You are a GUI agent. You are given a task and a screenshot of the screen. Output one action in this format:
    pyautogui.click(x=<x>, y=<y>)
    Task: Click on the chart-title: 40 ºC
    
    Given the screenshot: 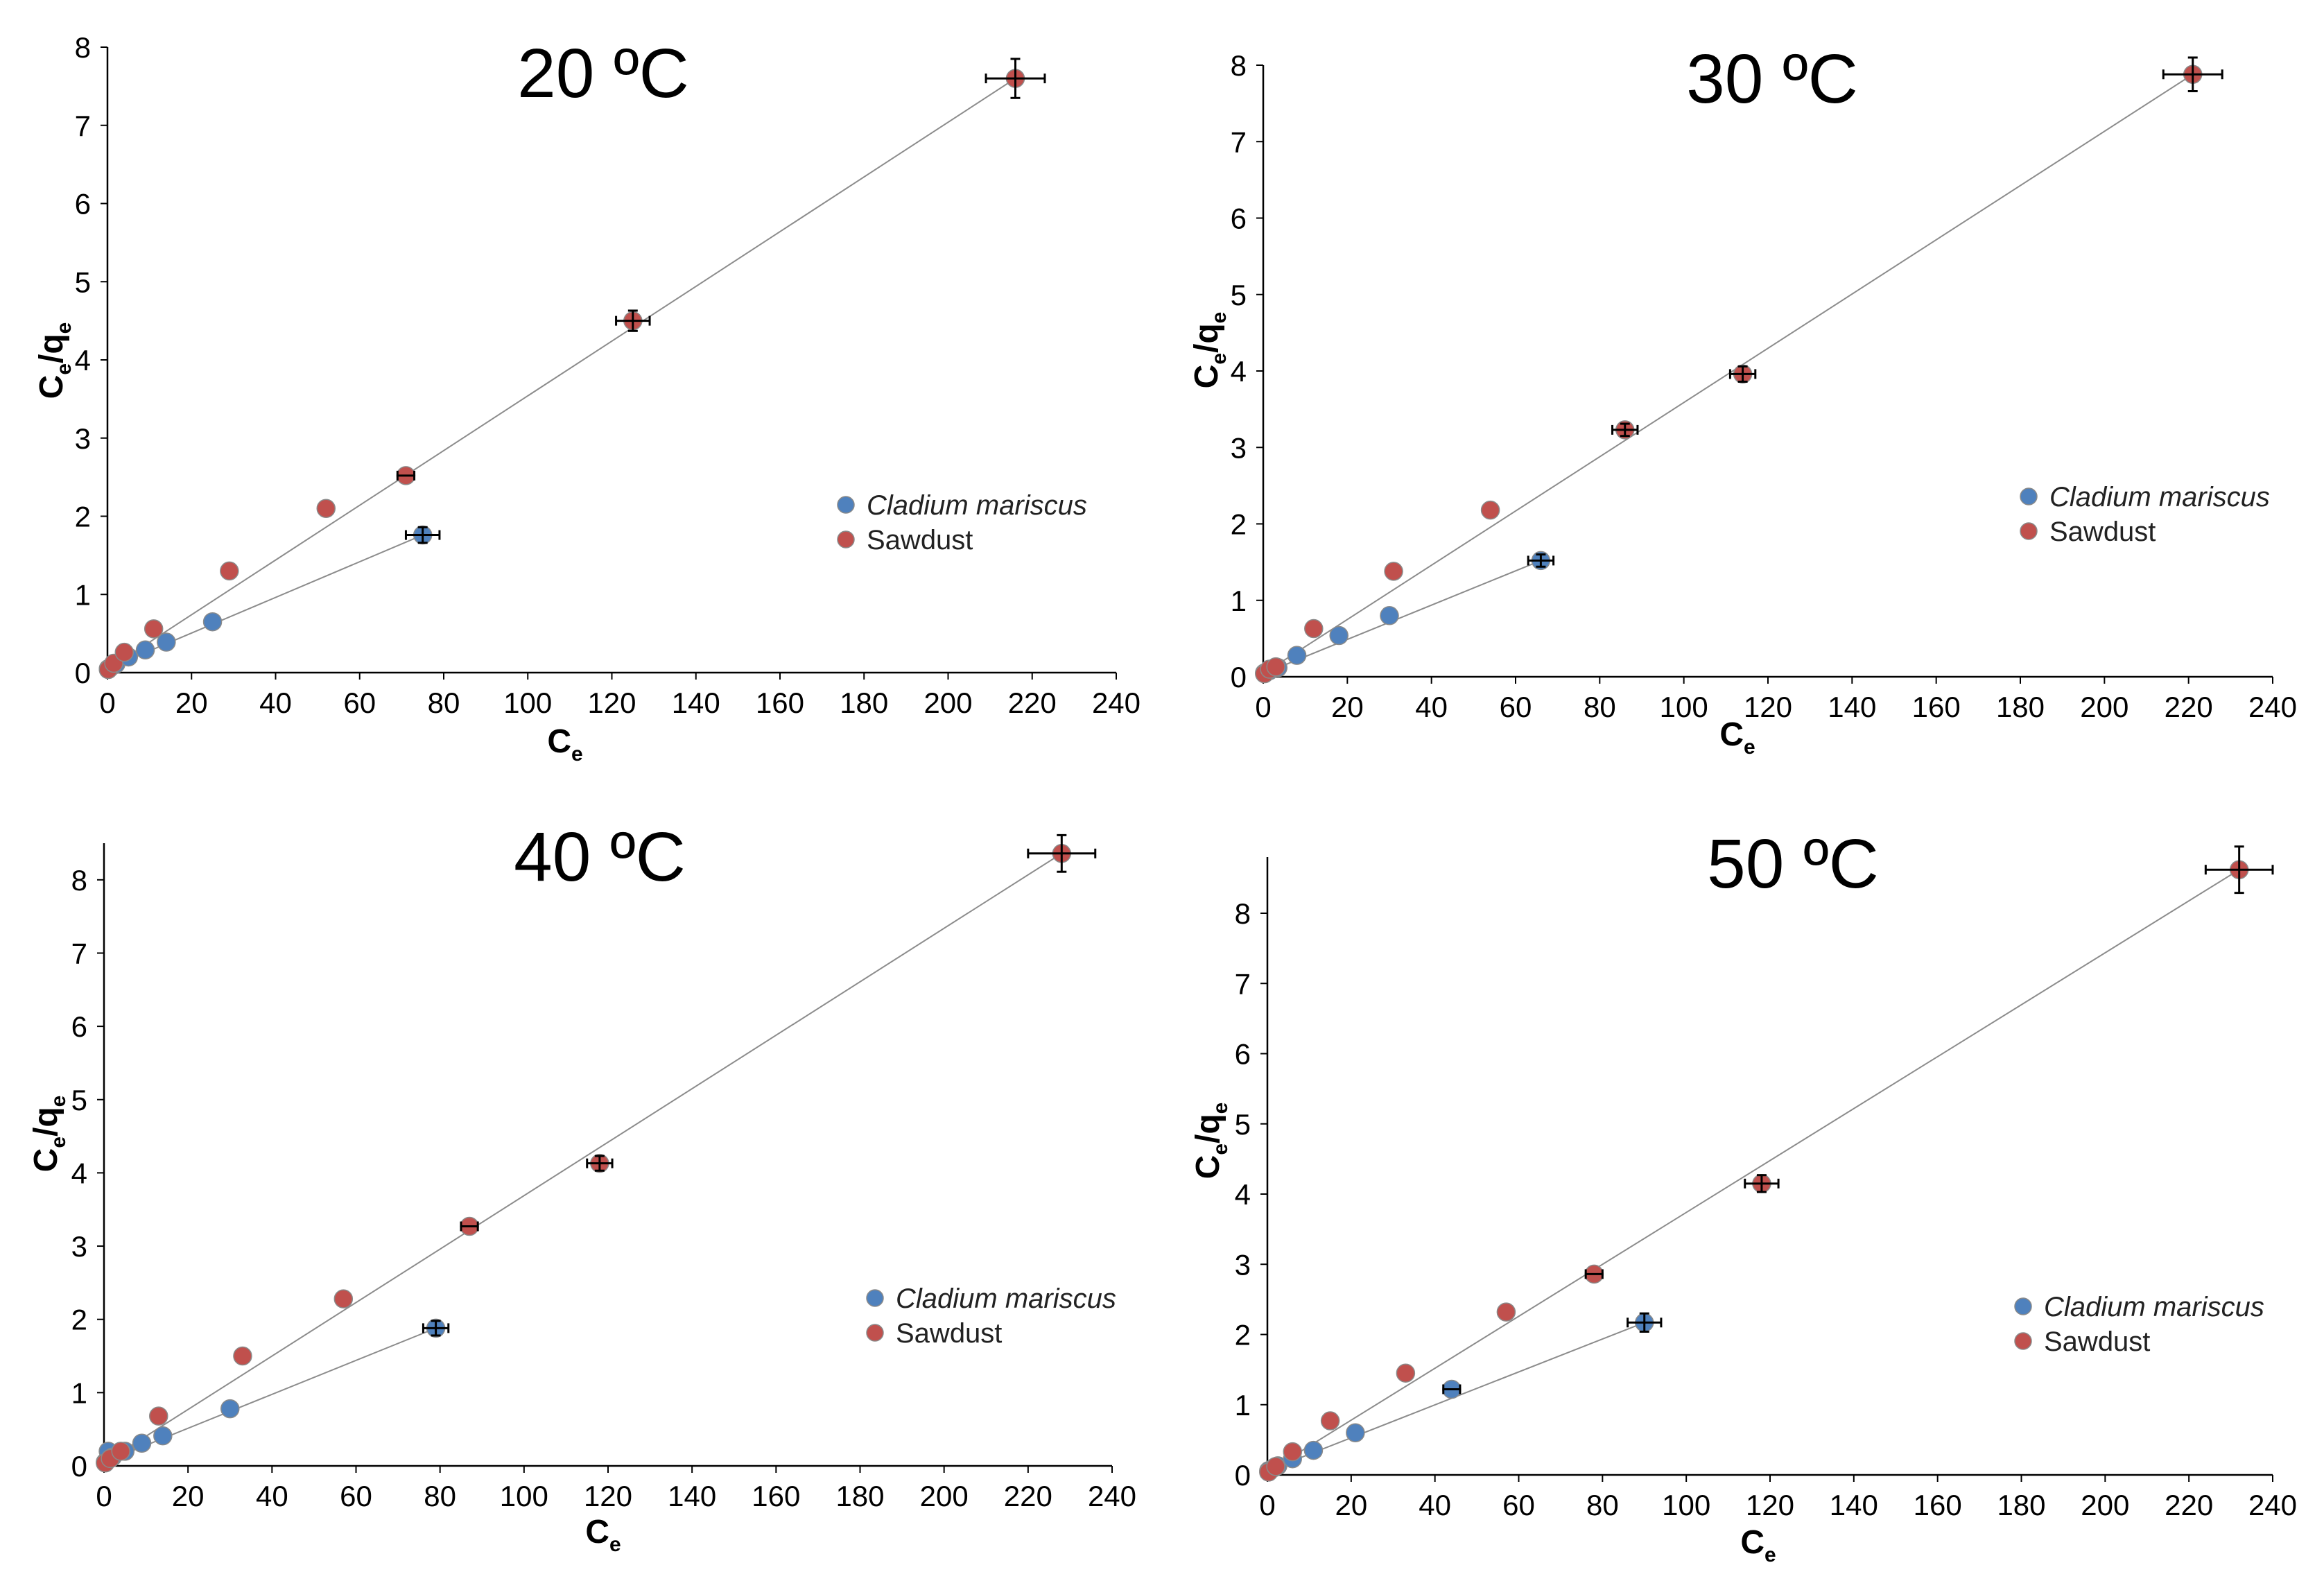 What is the action you would take?
    pyautogui.click(x=600, y=857)
    